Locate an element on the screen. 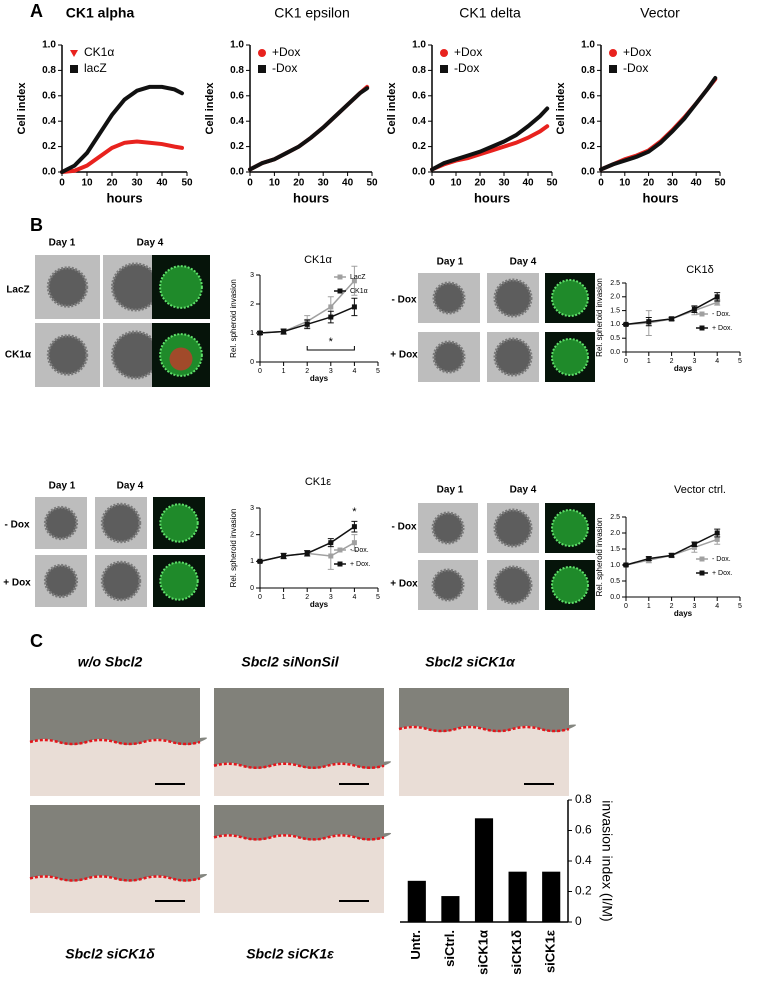 This screenshot has height=990, width=773. y-tick-label: 2.5 is located at coordinates (615, 283).